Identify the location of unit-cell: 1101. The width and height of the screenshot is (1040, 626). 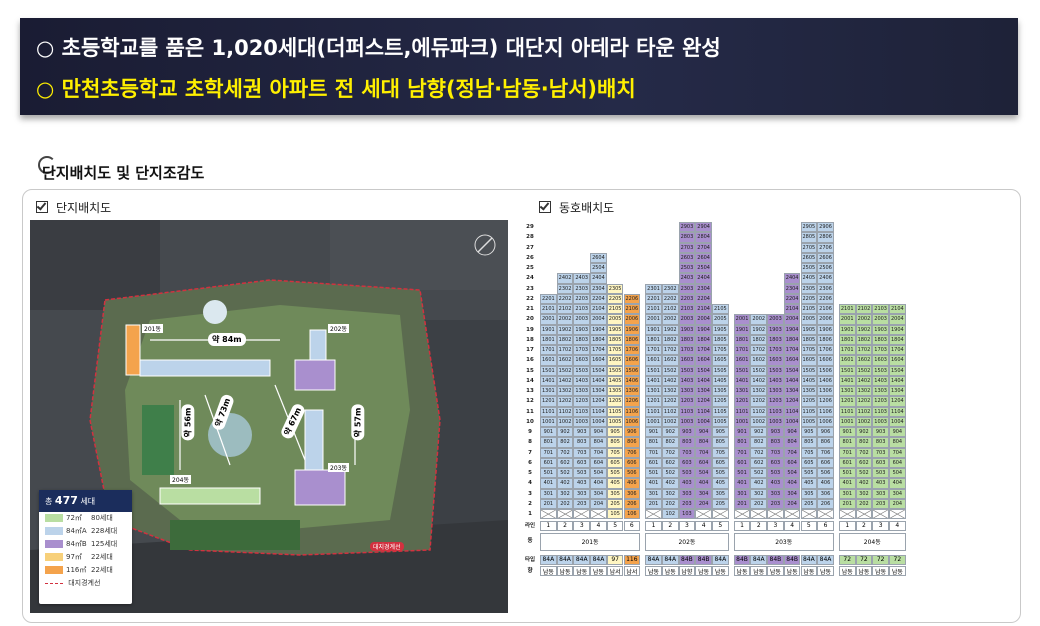
(548, 411).